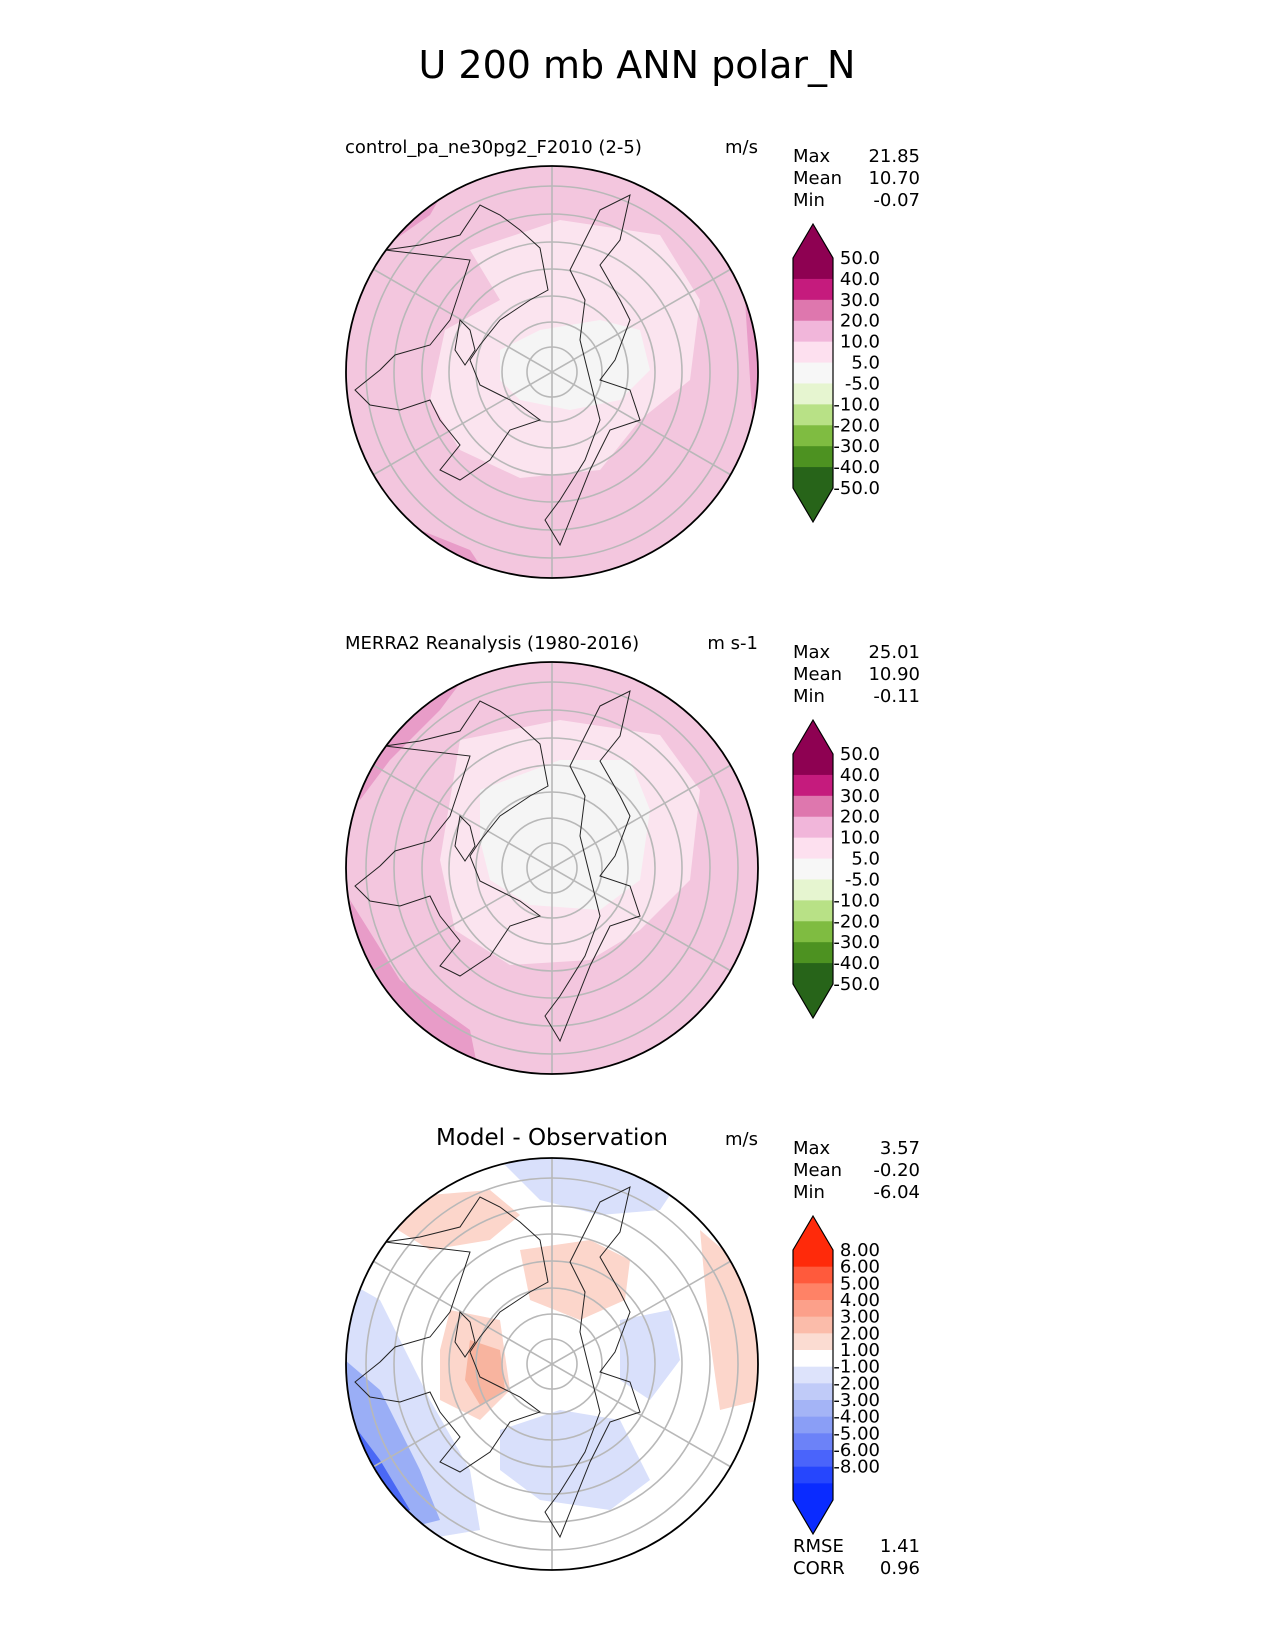  I want to click on colorbar-tick-label: -4.00, so click(856, 1417).